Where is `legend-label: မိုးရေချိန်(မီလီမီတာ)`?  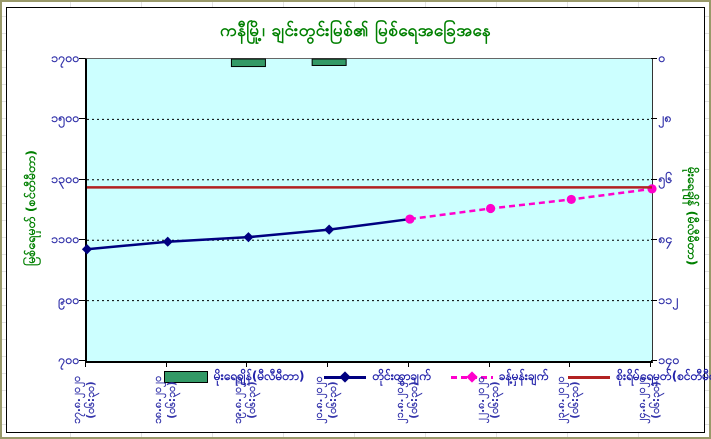 legend-label: မိုးရေချိန်(မီလီမီတာ) is located at coordinates (259, 376).